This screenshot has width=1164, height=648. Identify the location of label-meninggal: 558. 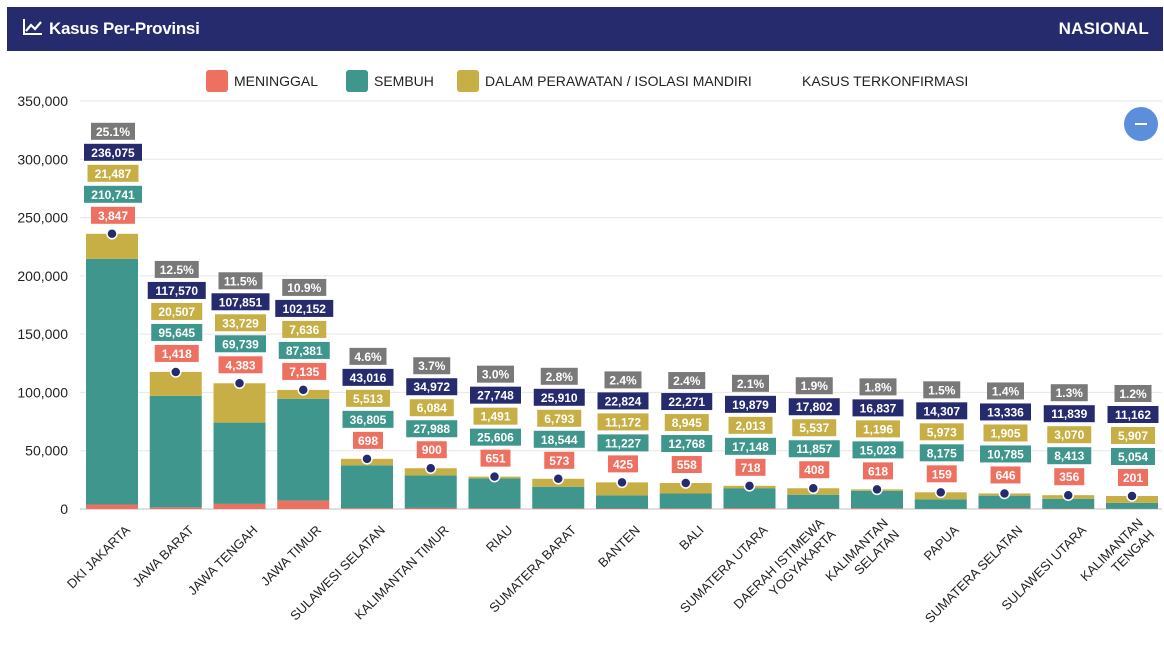
(686, 465).